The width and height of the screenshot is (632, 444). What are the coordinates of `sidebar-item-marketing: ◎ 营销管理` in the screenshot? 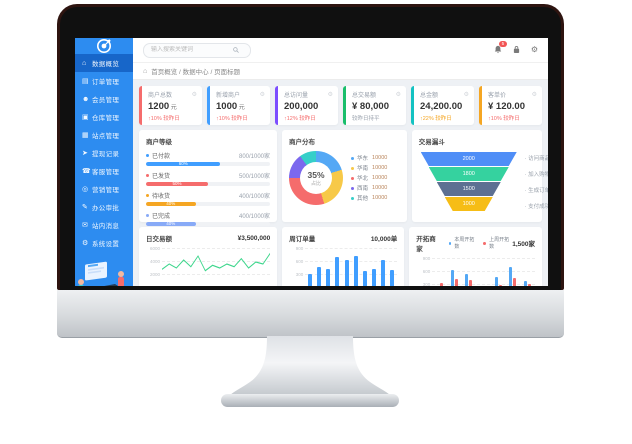 It's located at (104, 189).